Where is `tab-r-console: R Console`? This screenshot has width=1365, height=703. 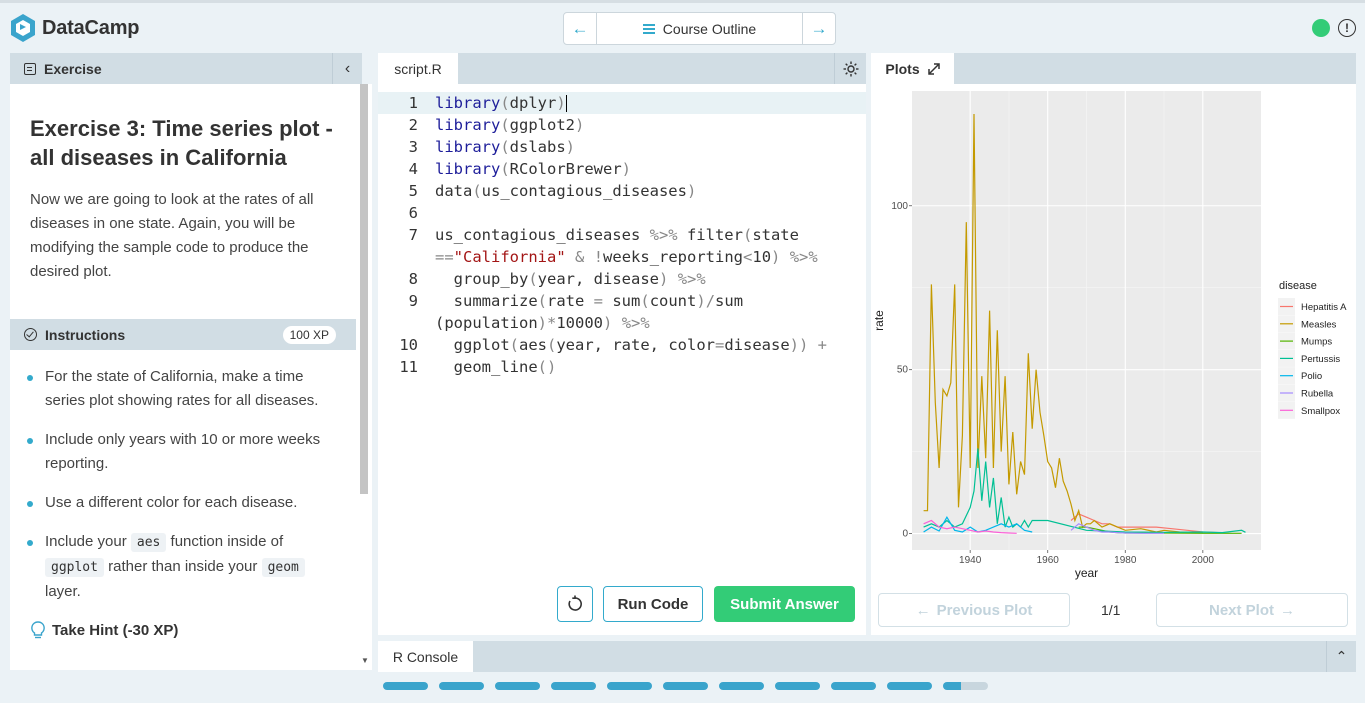 tab-r-console: R Console is located at coordinates (425, 656).